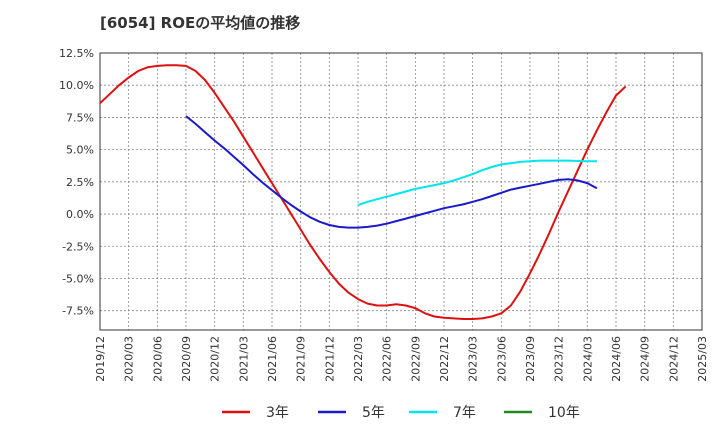 Image resolution: width=720 pixels, height=440 pixels. What do you see at coordinates (80, 117) in the screenshot?
I see `y-tick-label: 7.5%` at bounding box center [80, 117].